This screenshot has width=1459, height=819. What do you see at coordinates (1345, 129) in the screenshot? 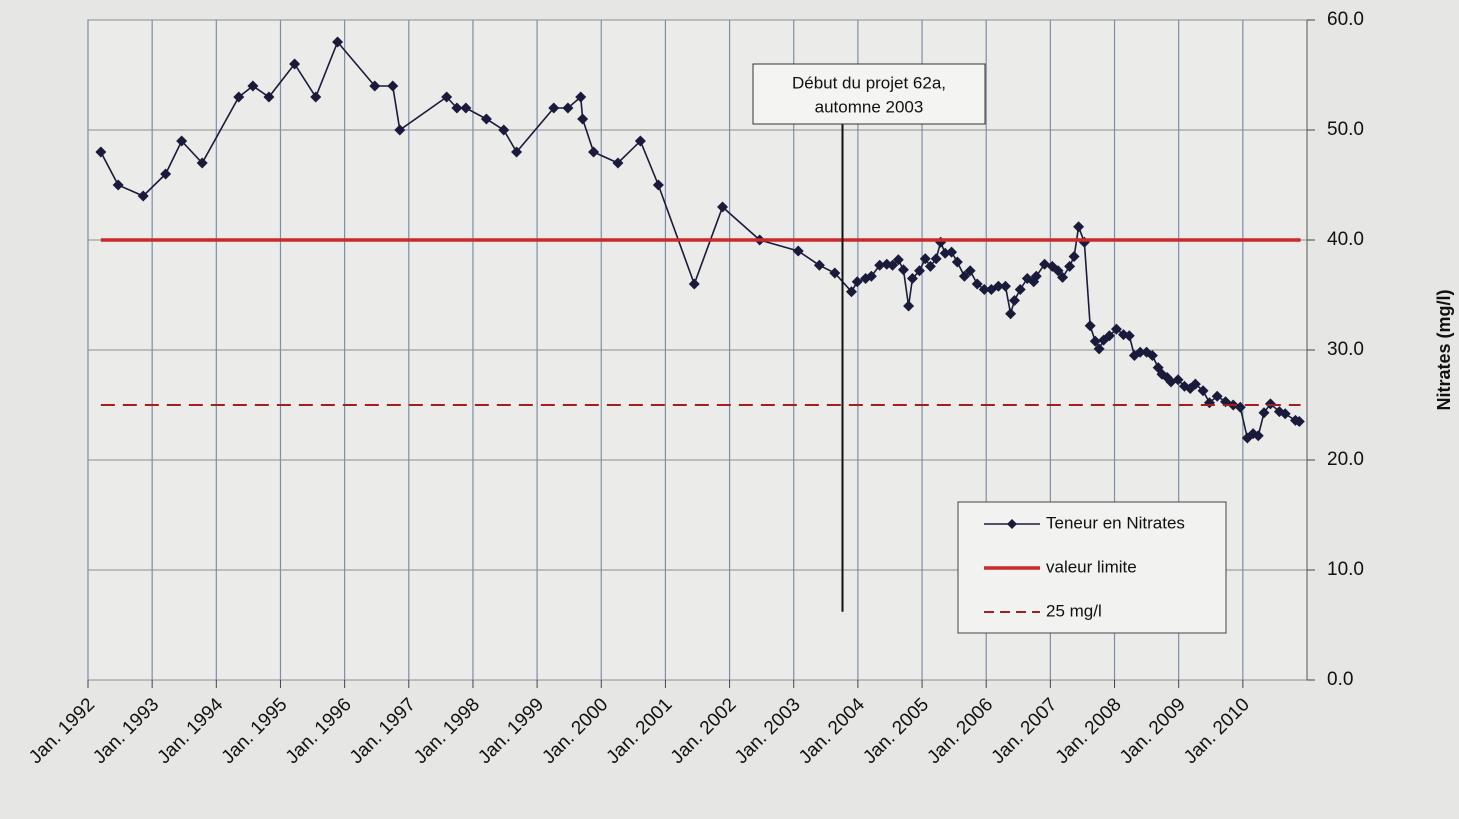
I see `y-tick-label: 50.0` at bounding box center [1345, 129].